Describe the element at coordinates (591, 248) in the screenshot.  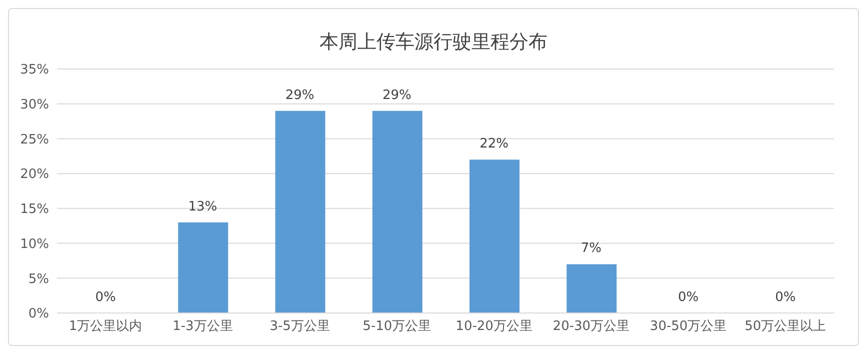
I see `data-label: 7%` at that location.